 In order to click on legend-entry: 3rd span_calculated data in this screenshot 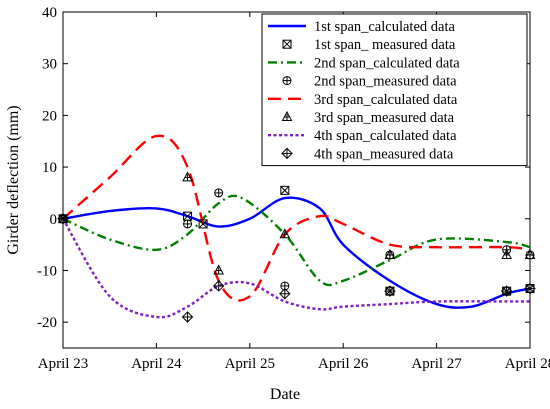, I will do `click(363, 100)`.